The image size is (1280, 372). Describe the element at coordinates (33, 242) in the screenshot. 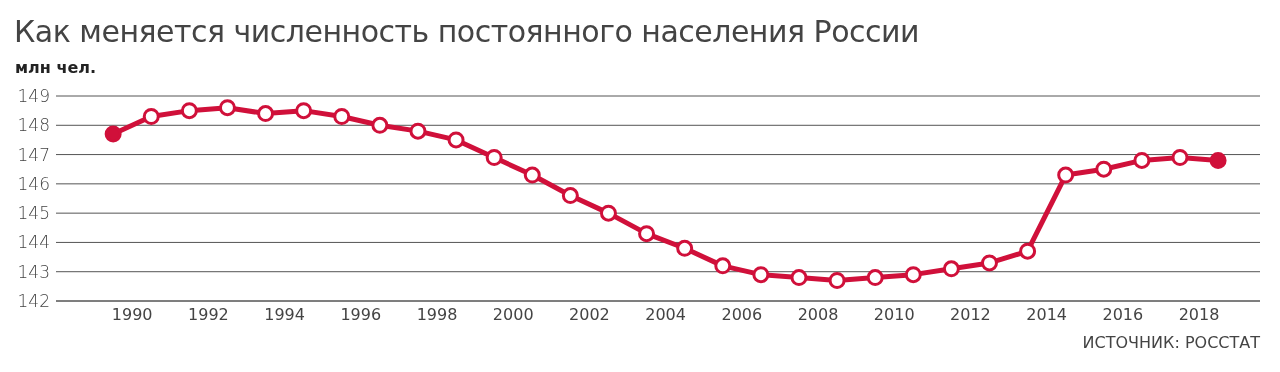

I see `y-tick-label: 144` at that location.